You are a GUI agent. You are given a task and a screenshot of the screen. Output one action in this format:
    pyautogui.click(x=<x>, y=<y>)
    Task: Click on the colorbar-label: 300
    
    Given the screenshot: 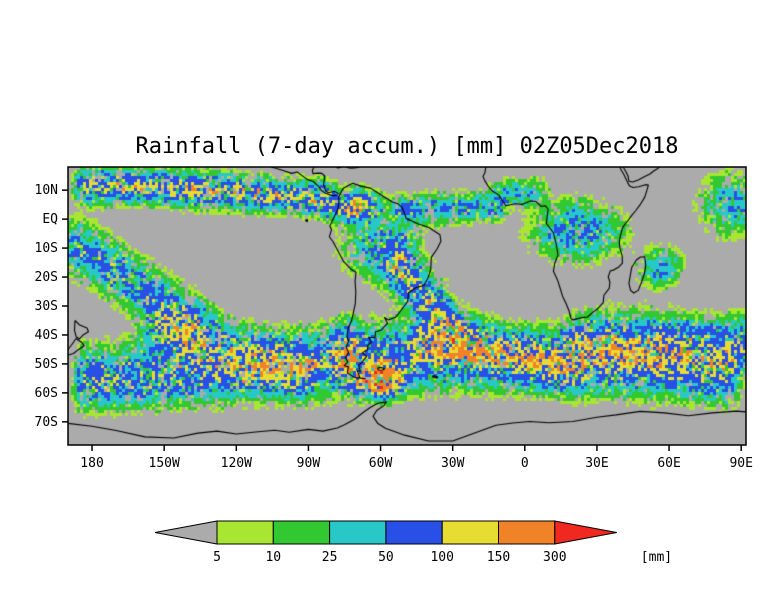 What is the action you would take?
    pyautogui.click(x=554, y=557)
    